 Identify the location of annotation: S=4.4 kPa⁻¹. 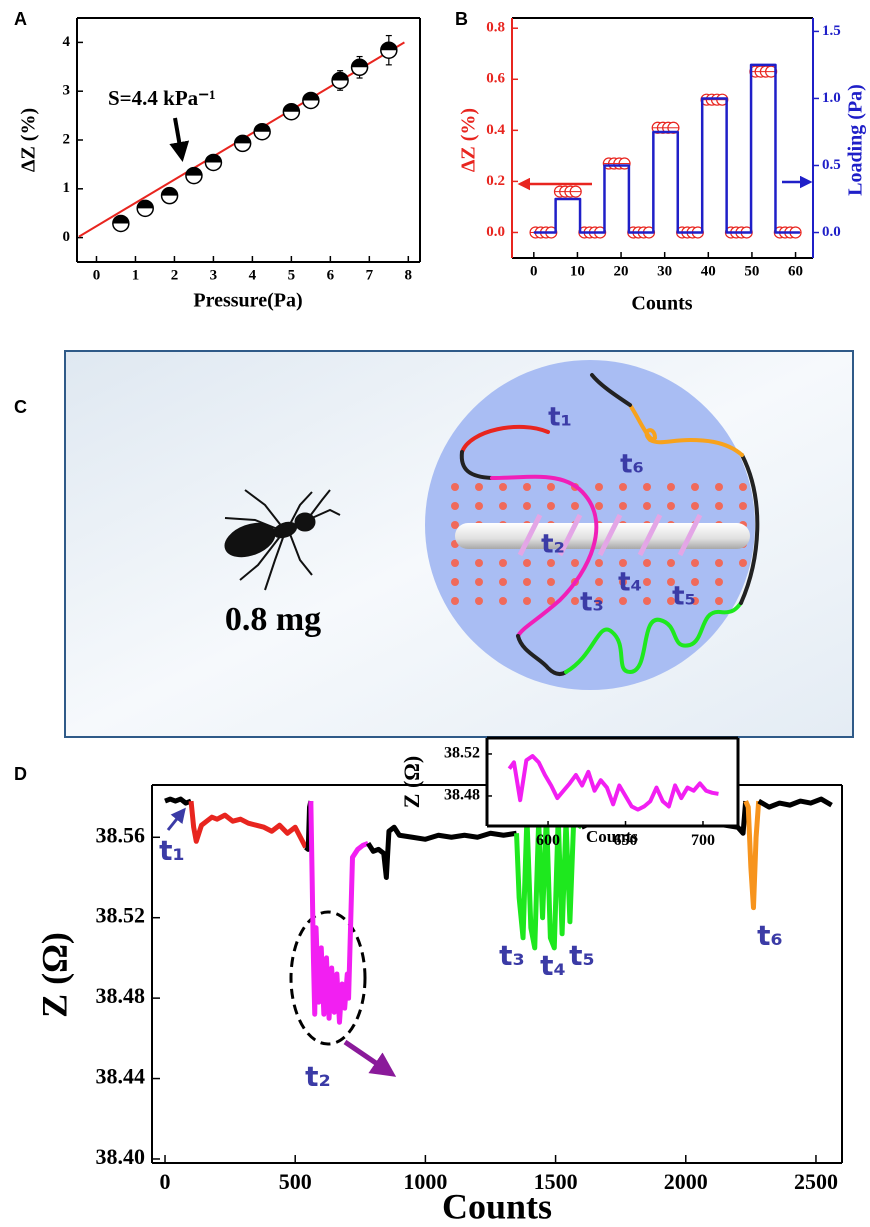
(162, 98).